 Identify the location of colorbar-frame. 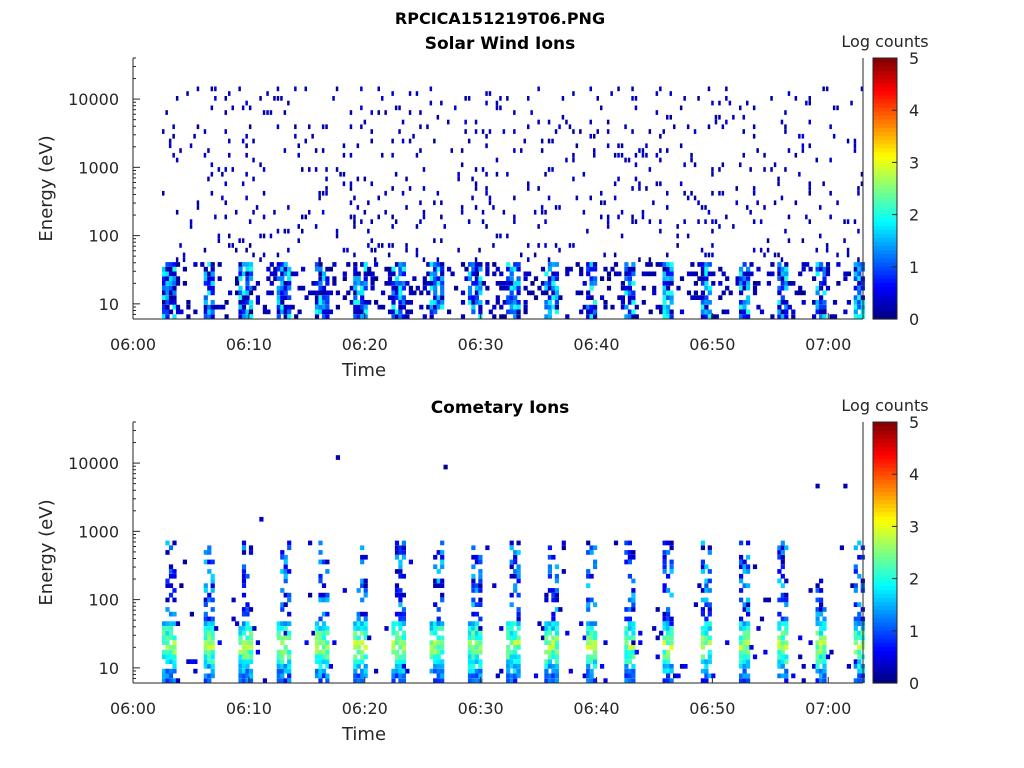
(885, 188).